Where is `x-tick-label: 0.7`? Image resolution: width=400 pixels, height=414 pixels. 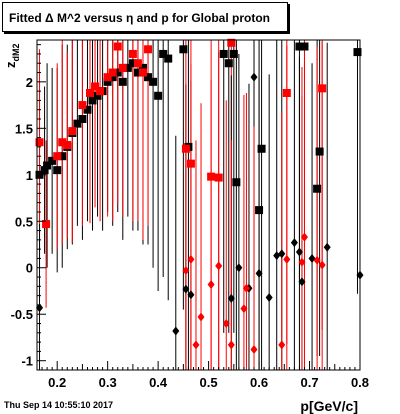
x-tick-label: 0.7 is located at coordinates (309, 382).